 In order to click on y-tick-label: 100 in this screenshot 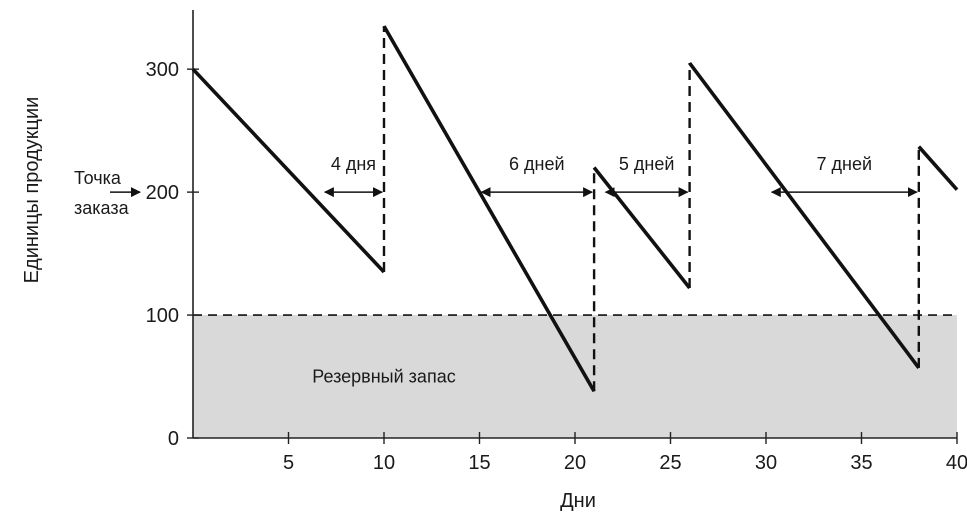, I will do `click(162, 316)`.